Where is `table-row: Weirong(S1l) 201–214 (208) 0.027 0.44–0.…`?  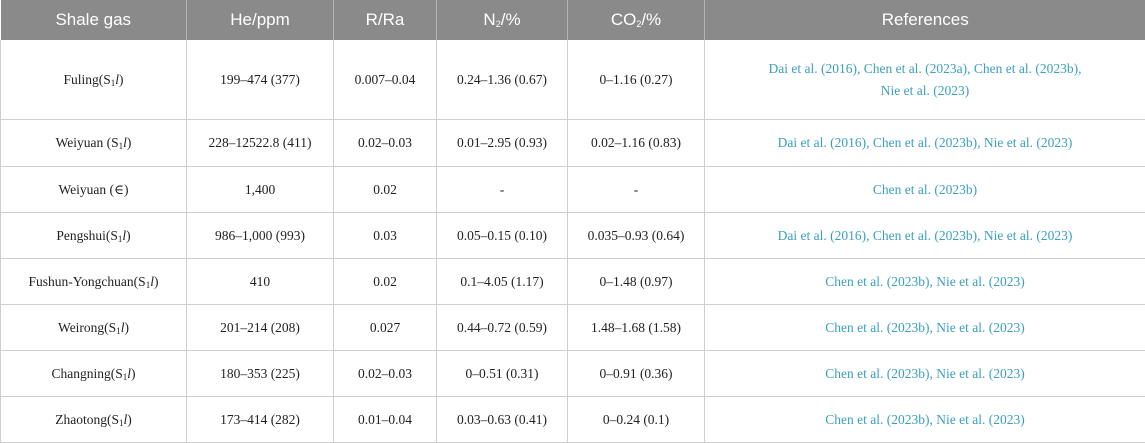 table-row: Weirong(S1l) 201–214 (208) 0.027 0.44–0.… is located at coordinates (573, 328).